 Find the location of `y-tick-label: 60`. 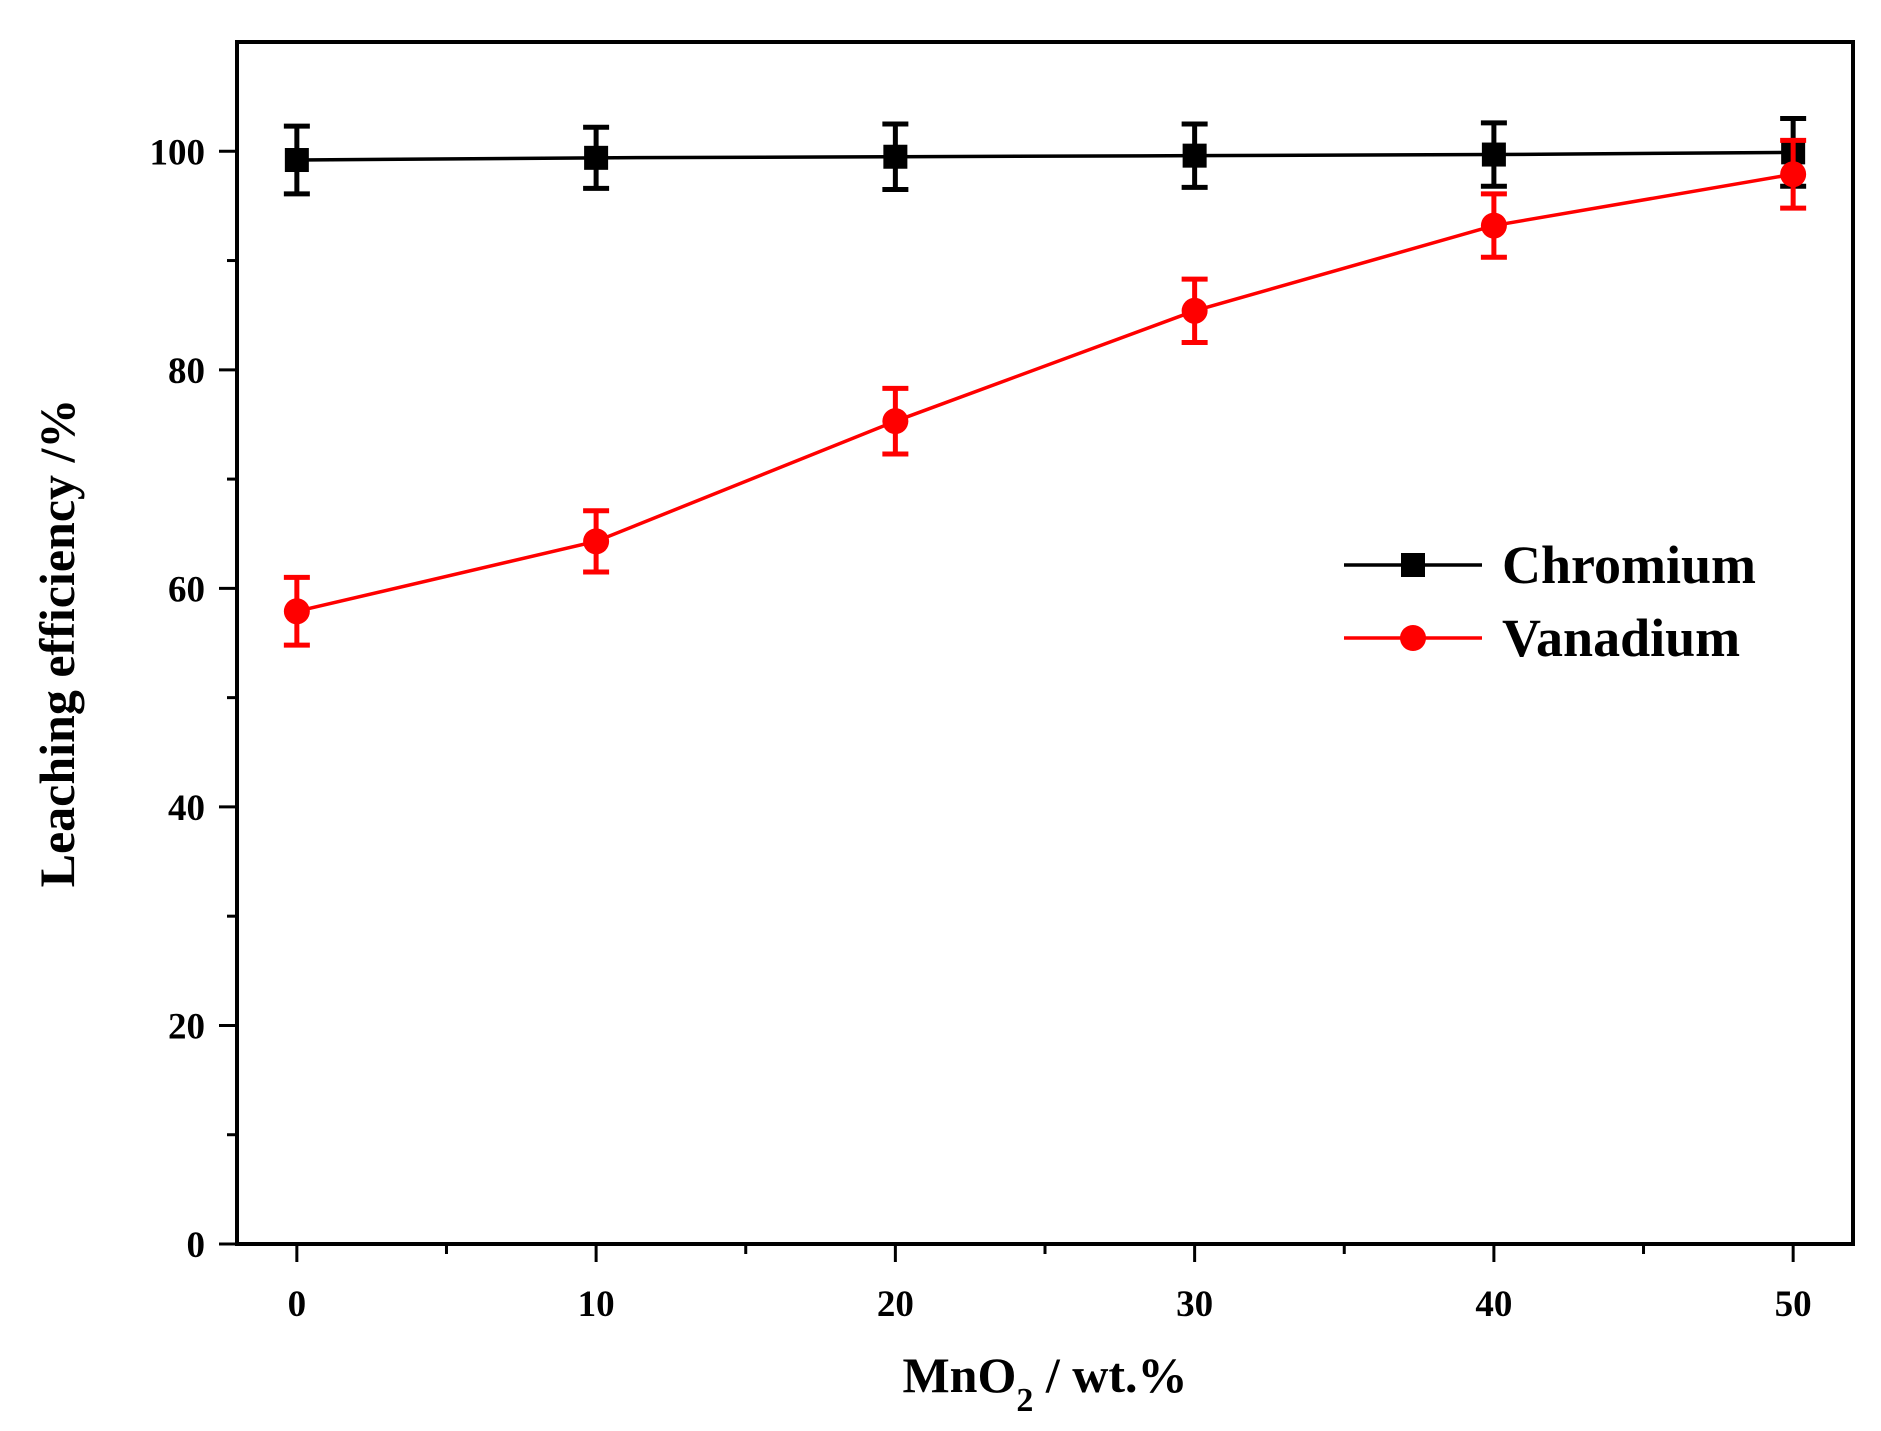

y-tick-label: 60 is located at coordinates (186, 589).